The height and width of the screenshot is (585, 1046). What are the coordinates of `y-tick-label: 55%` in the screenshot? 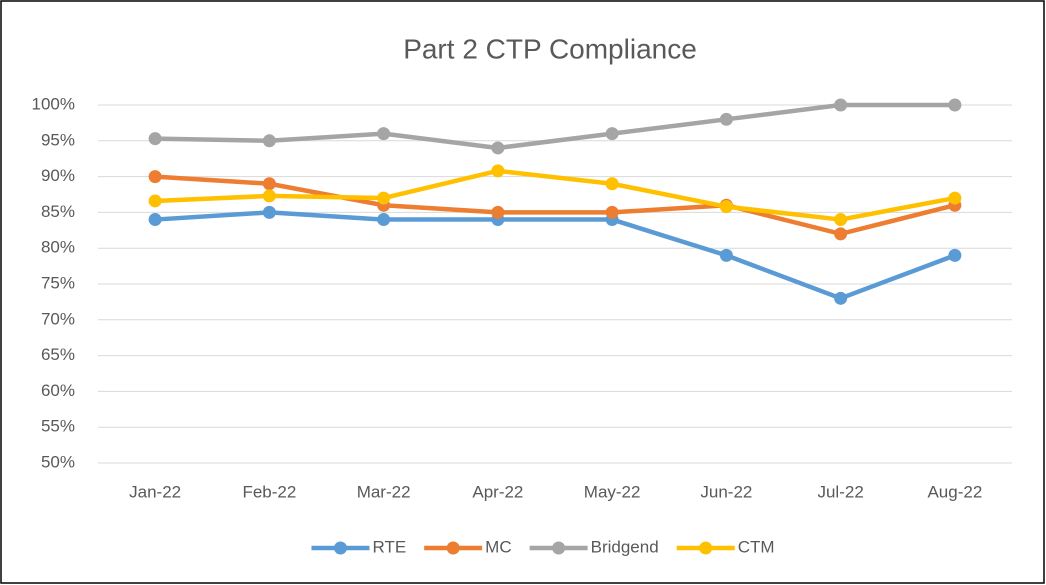 It's located at (58, 426).